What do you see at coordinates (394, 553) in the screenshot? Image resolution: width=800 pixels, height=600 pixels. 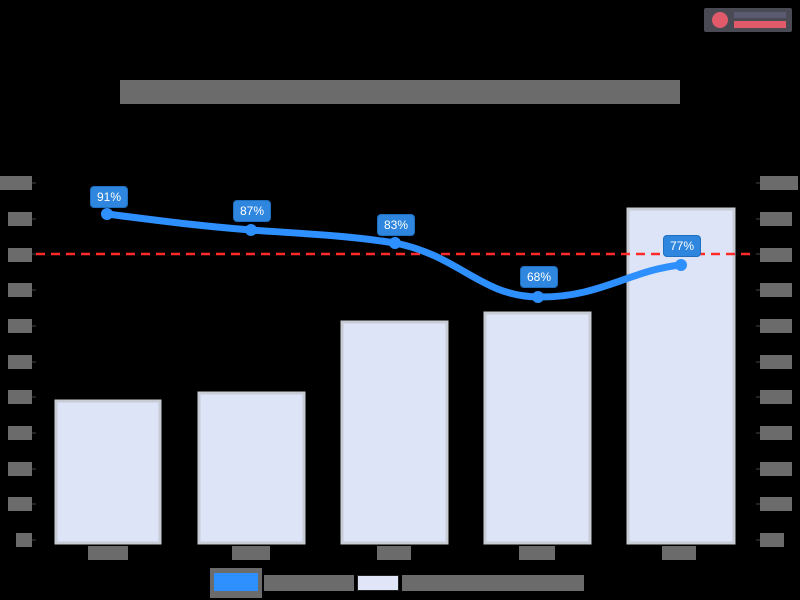 I see `x-label-3: [cat3]` at bounding box center [394, 553].